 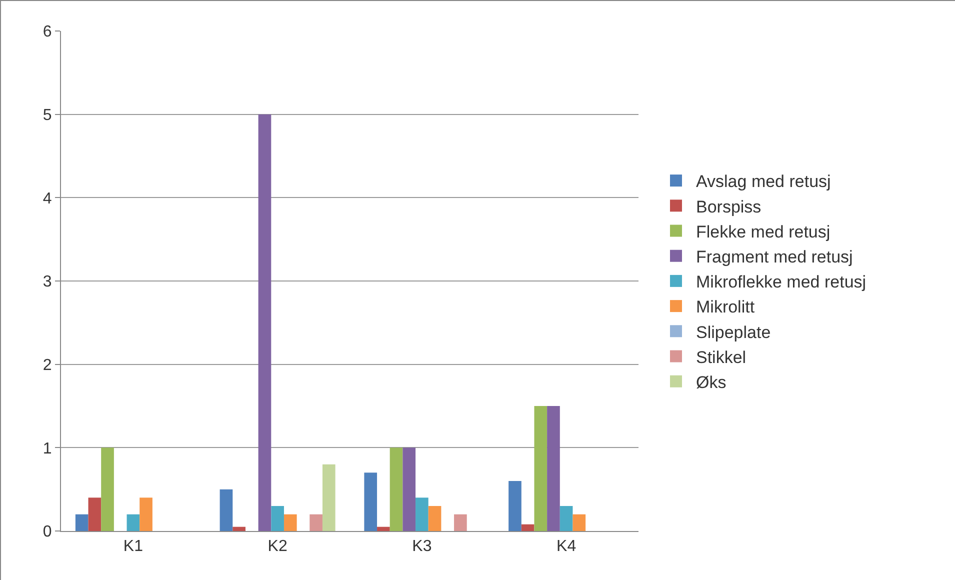 What do you see at coordinates (566, 547) in the screenshot?
I see `x-tick-label: K4` at bounding box center [566, 547].